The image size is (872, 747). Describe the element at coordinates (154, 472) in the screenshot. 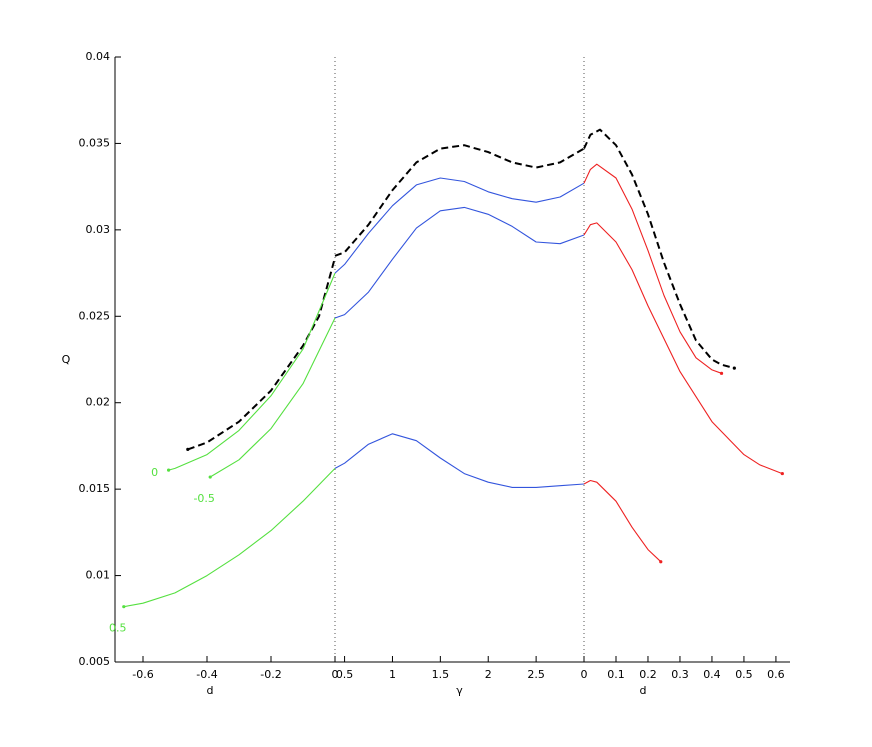

I see `curve-label: 0` at that location.